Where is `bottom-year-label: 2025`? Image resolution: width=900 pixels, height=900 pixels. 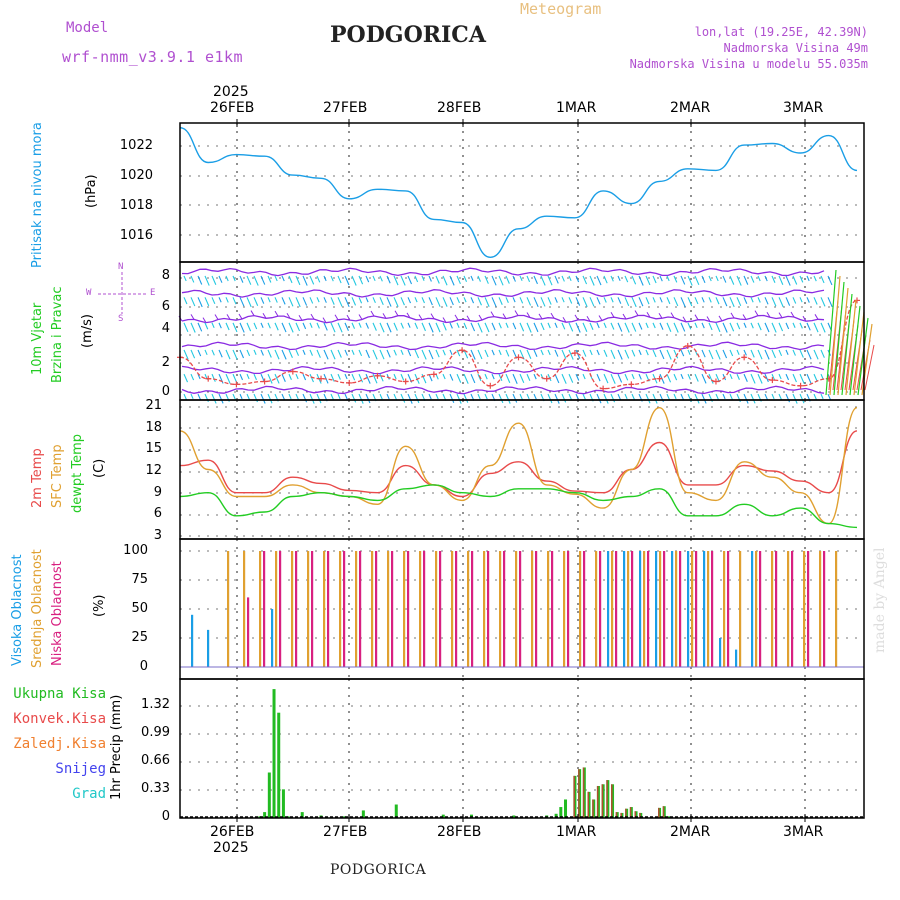 bottom-year-label: 2025 is located at coordinates (231, 848).